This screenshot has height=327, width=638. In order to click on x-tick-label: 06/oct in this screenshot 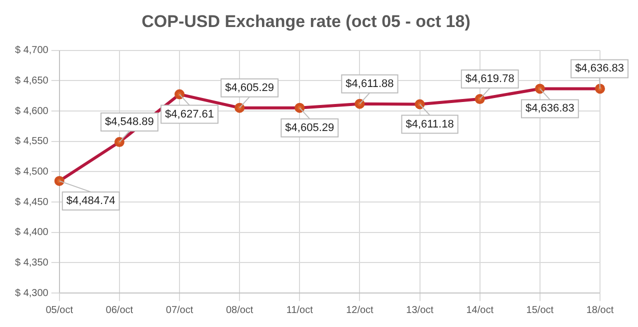, I will do `click(120, 310)`.